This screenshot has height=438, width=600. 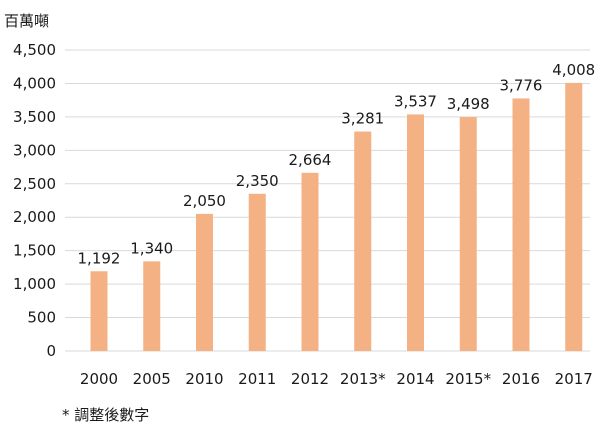 I want to click on data-label: 3,776, so click(x=521, y=85).